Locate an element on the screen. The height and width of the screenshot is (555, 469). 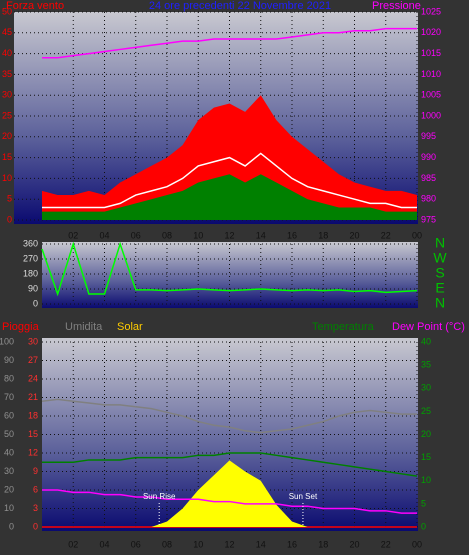
y2-tick-label: 20 is located at coordinates (426, 434).